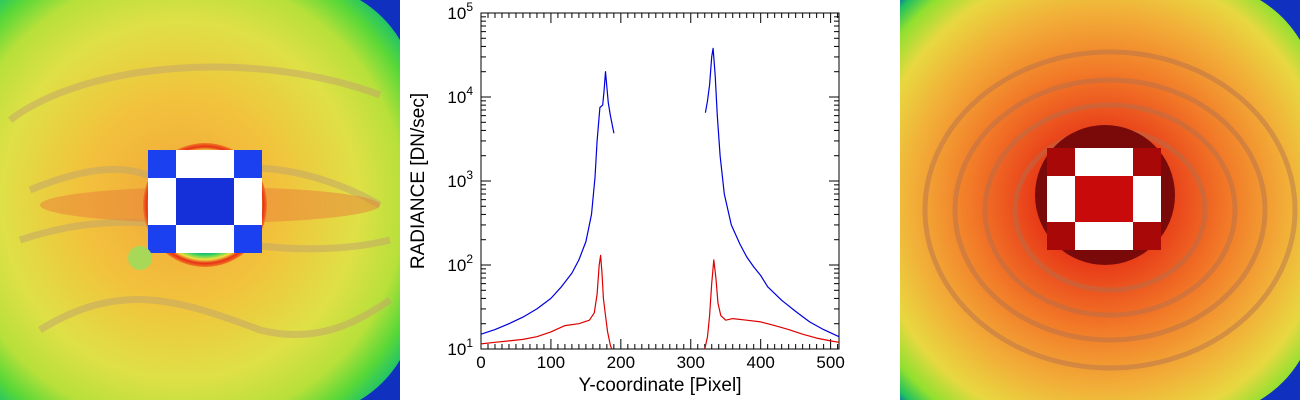  What do you see at coordinates (460, 95) in the screenshot?
I see `y-tick-label: 10⁴` at bounding box center [460, 95].